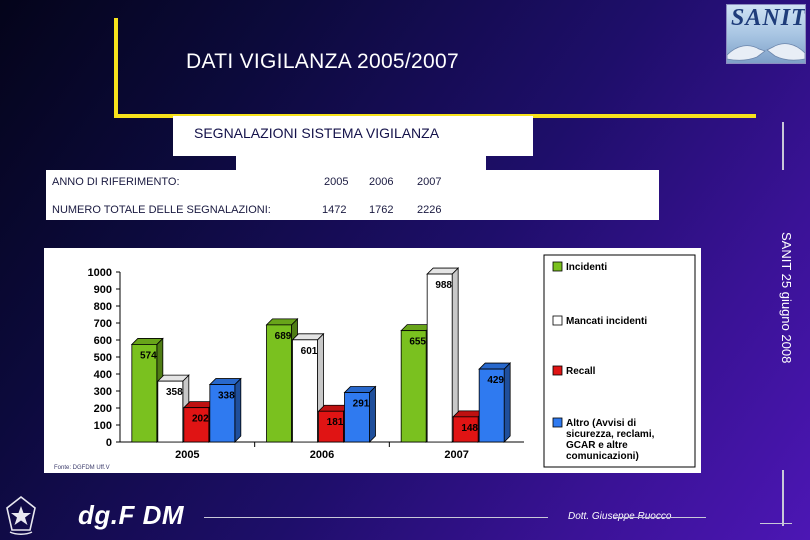 The width and height of the screenshot is (810, 540). Describe the element at coordinates (610, 434) in the screenshot. I see `legend-label: sicurezza, reclami,` at that location.